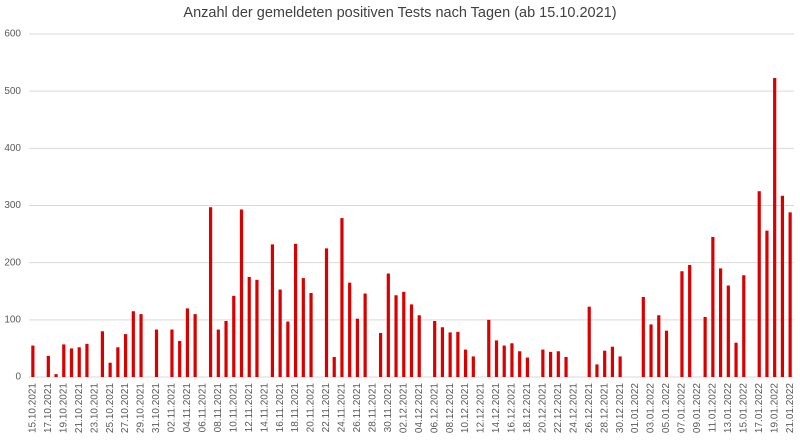 This screenshot has height=445, width=800. I want to click on y-tick-label: 0, so click(18, 377).